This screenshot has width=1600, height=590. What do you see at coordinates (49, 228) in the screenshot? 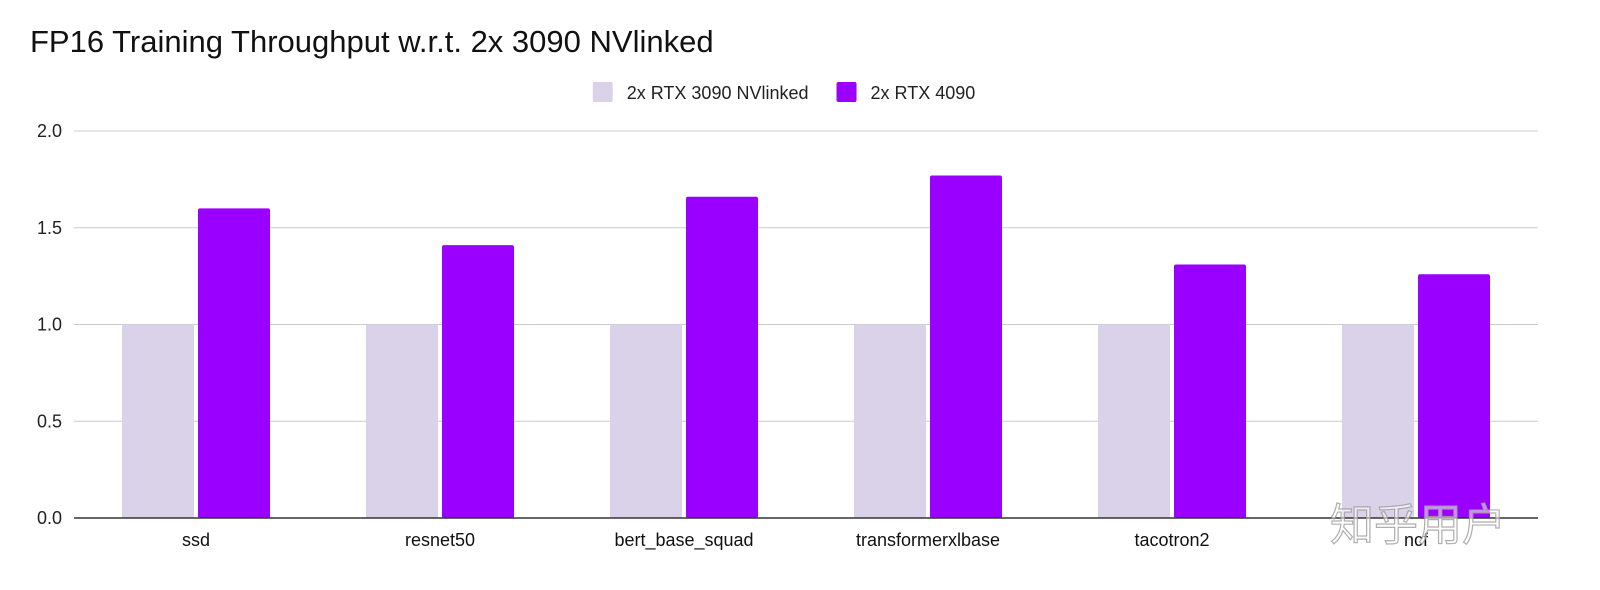
I see `y-tick-label: 1.5` at bounding box center [49, 228].